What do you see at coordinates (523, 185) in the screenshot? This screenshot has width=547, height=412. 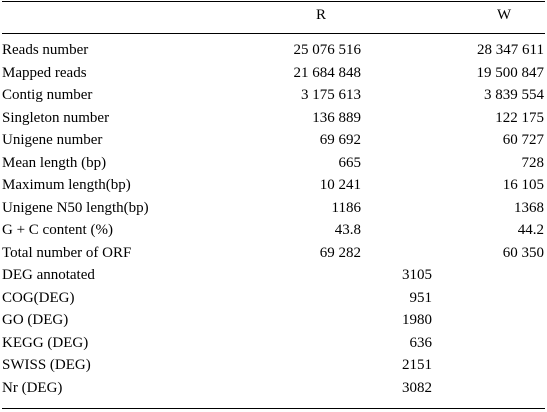 I see `w-value: 16 105` at bounding box center [523, 185].